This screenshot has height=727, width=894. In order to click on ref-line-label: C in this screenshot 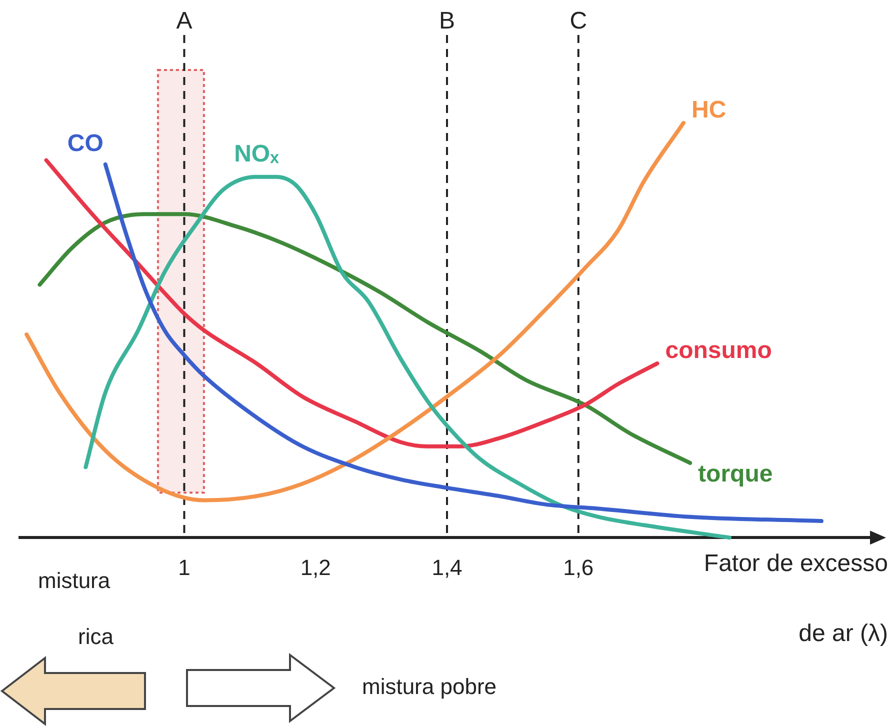, I will do `click(579, 21)`.